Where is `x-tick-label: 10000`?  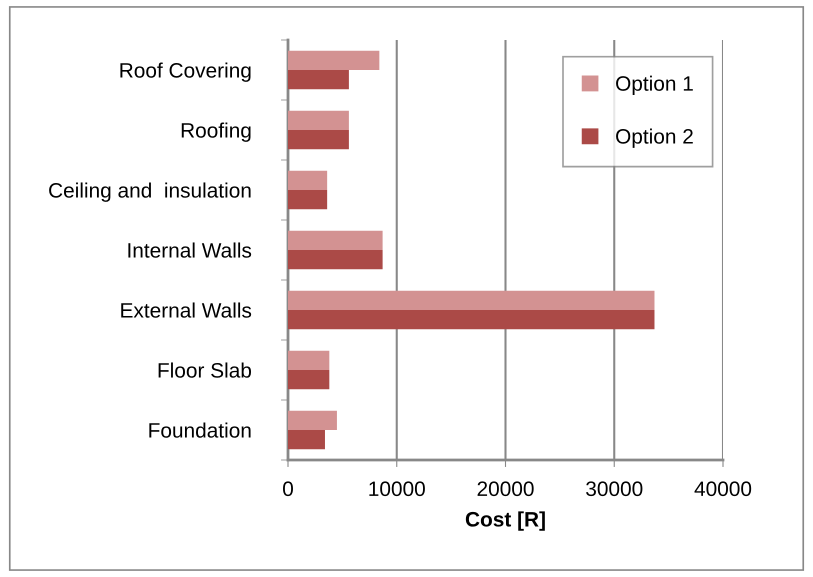
x-tick-label: 10000 is located at coordinates (397, 488).